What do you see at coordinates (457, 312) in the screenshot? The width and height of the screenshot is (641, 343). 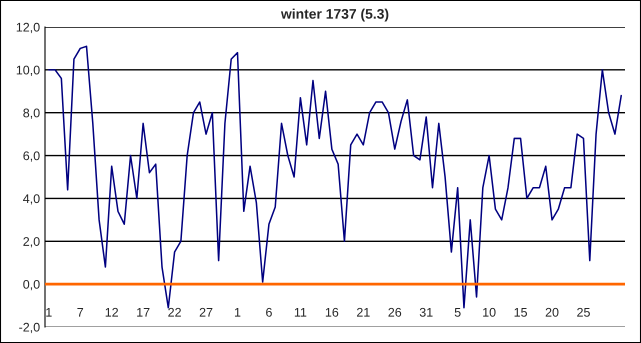 I see `x-tick-label: 5` at bounding box center [457, 312].